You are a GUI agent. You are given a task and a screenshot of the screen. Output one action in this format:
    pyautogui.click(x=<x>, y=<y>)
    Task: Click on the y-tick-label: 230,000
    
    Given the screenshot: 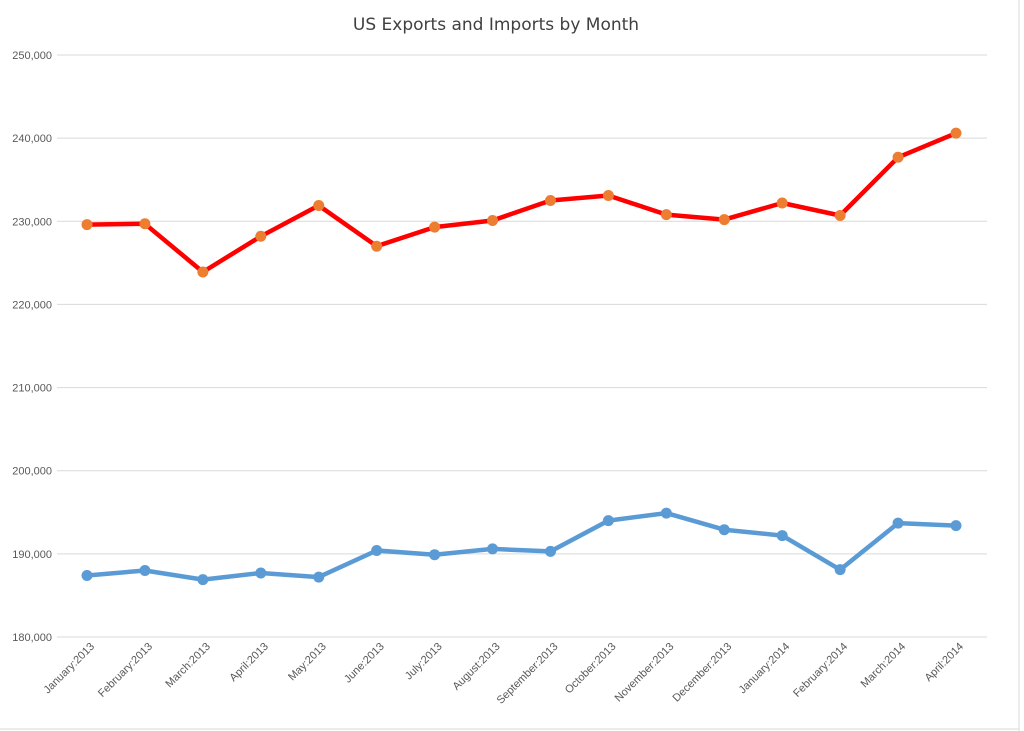 What is the action you would take?
    pyautogui.click(x=32, y=222)
    